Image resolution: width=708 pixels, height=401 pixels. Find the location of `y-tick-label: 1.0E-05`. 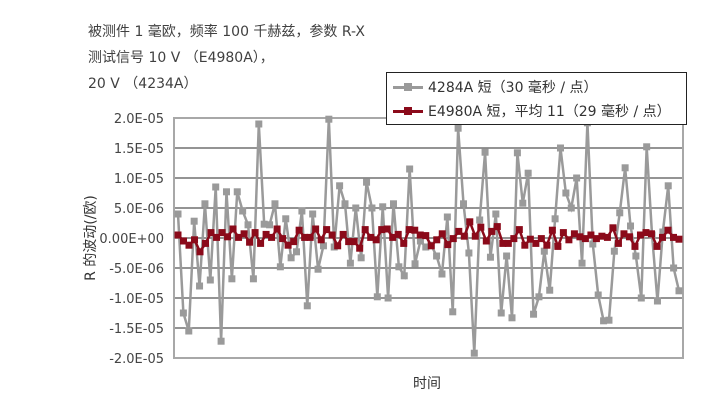

y-tick-label: 1.0E-05 is located at coordinates (139, 179).